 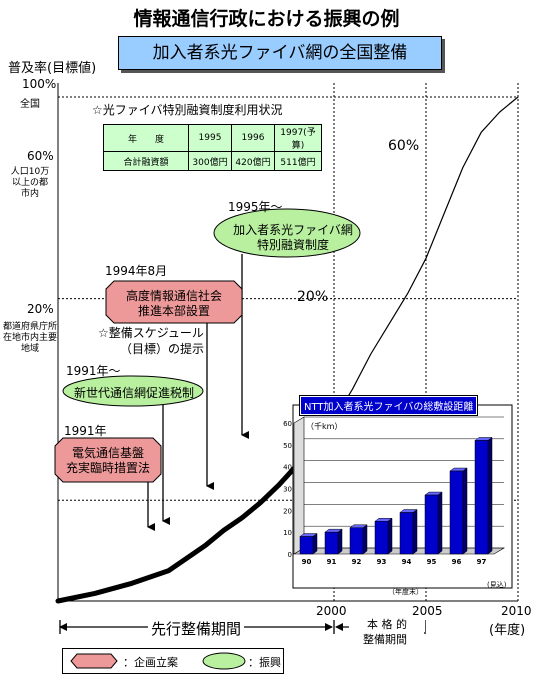 What do you see at coordinates (324, 426) in the screenshot?
I see `inset-y-unit: （千km）` at bounding box center [324, 426].